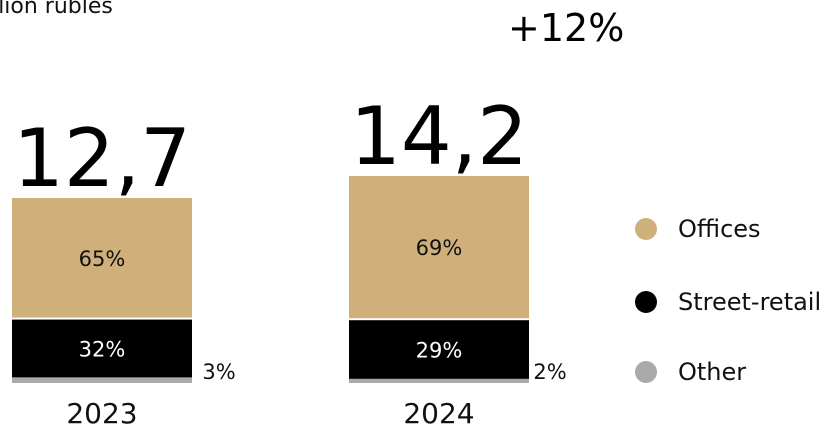 Image resolution: width=838 pixels, height=431 pixels. Describe the element at coordinates (56, 9) in the screenshot. I see `unit-label: billion rubles` at that location.